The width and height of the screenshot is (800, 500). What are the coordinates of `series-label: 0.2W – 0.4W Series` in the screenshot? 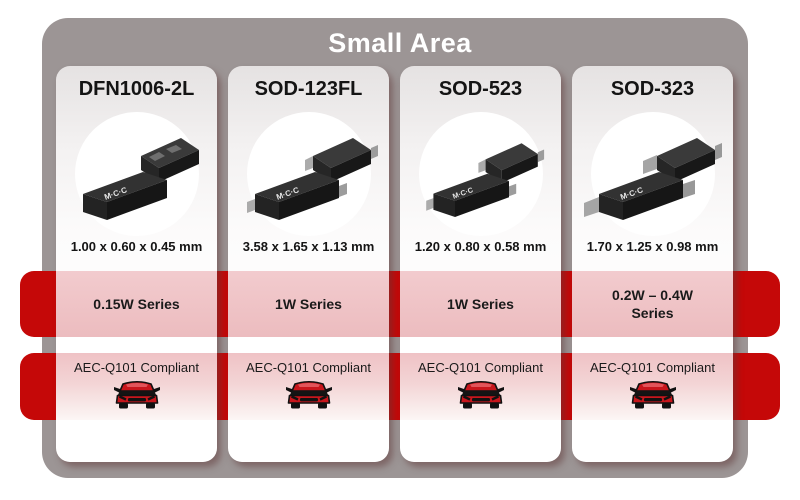 It's located at (652, 303).